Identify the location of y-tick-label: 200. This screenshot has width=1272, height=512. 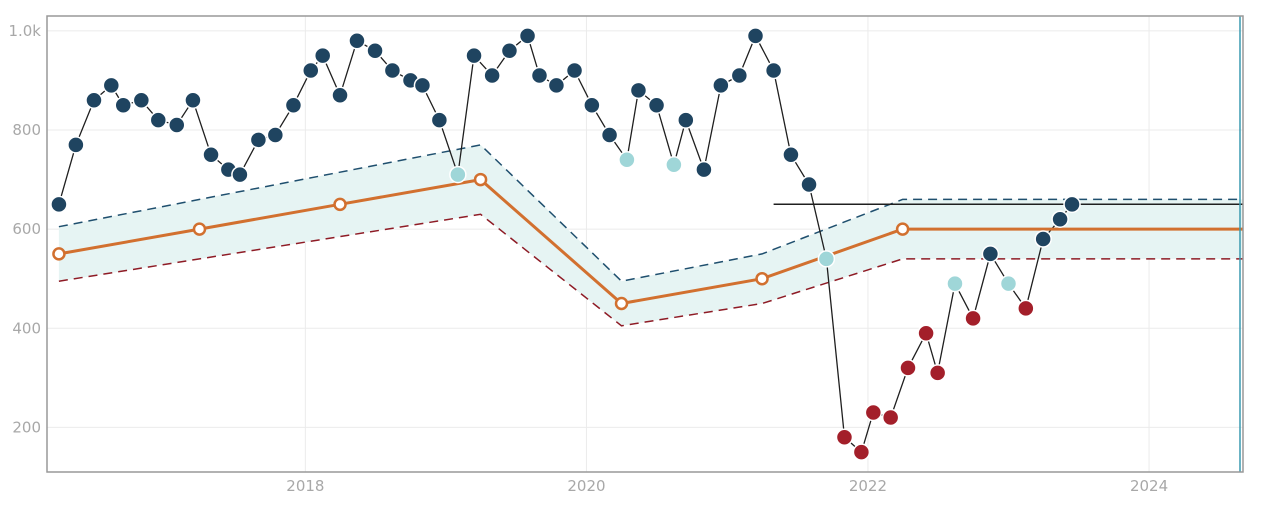
(26, 427).